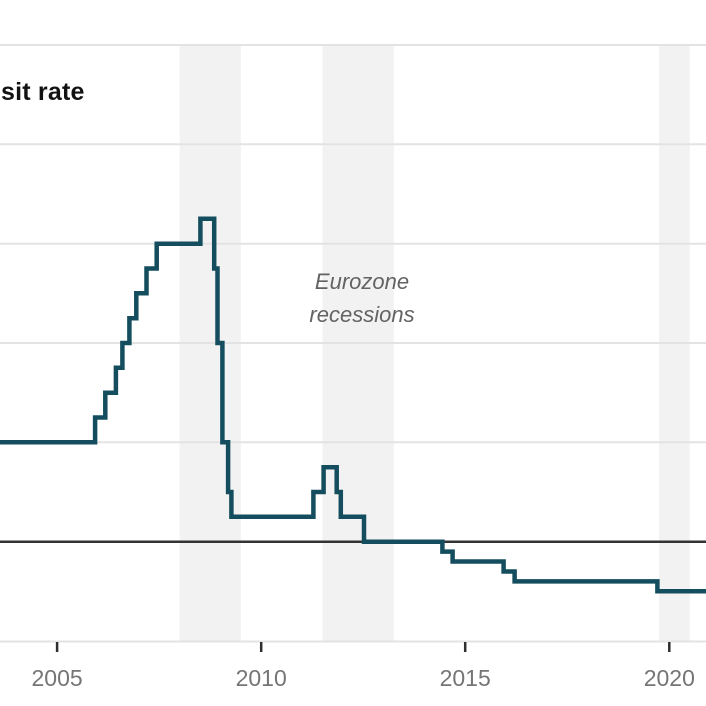 The width and height of the screenshot is (706, 706). I want to click on annotation-line-1: Eurozone, so click(362, 281).